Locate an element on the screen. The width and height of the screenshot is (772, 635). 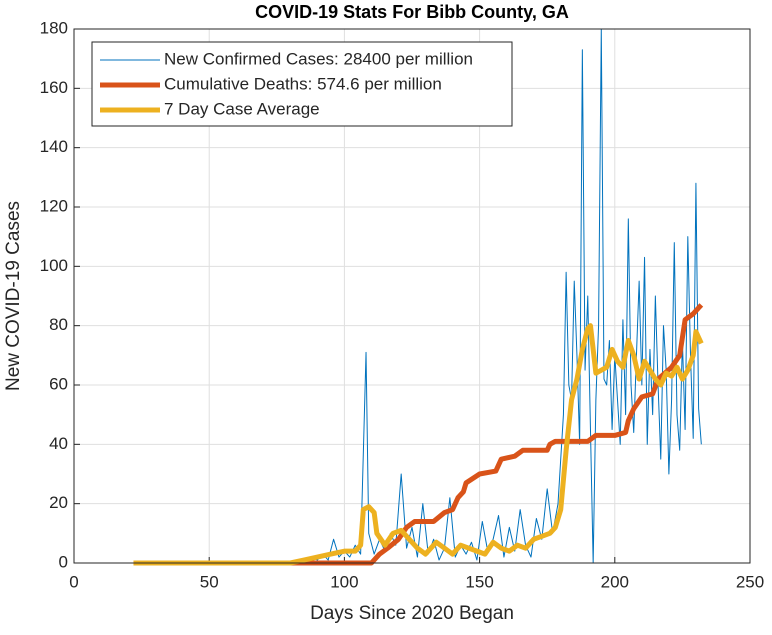
y-tick-label: 60 is located at coordinates (58, 383).